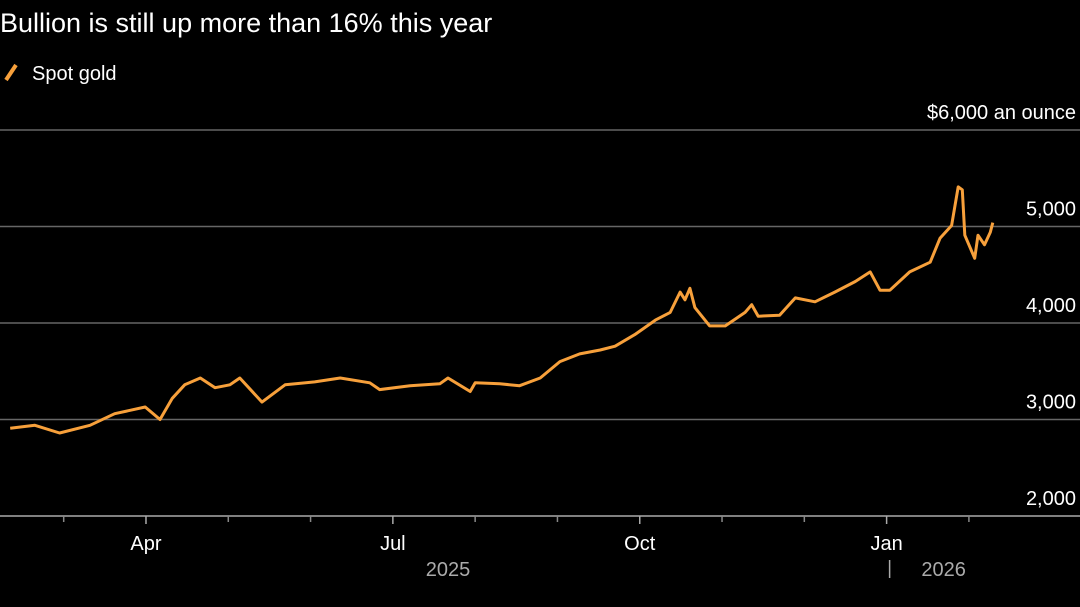 This screenshot has height=607, width=1080. What do you see at coordinates (1001, 113) in the screenshot?
I see `y-tick-label: $6,000 an ounce` at bounding box center [1001, 113].